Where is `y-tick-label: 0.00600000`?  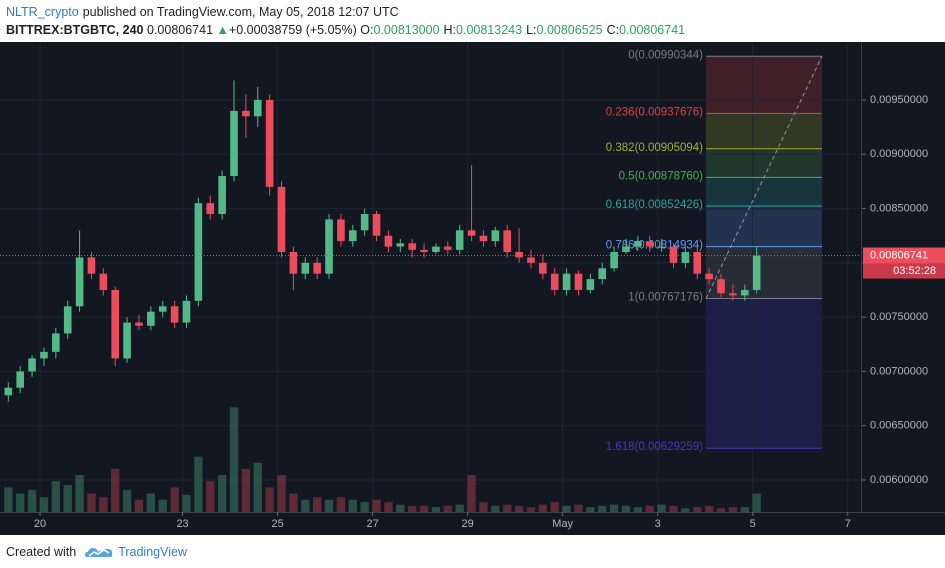
y-tick-label: 0.00600000 is located at coordinates (899, 480).